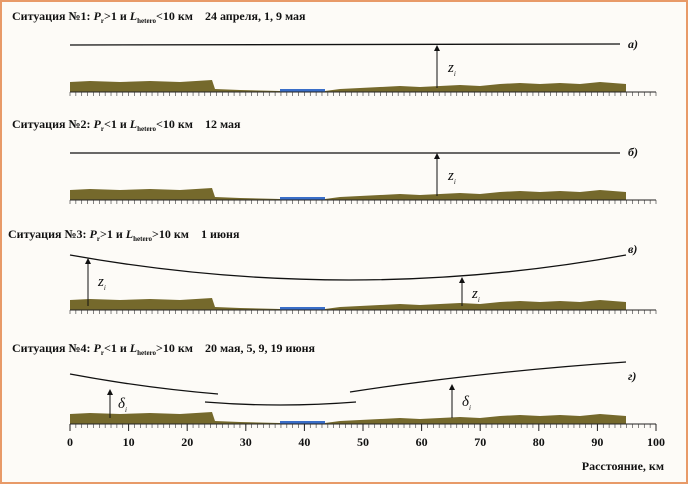 The image size is (688, 484). Describe the element at coordinates (246, 442) in the screenshot. I see `tick-label: 30` at that location.